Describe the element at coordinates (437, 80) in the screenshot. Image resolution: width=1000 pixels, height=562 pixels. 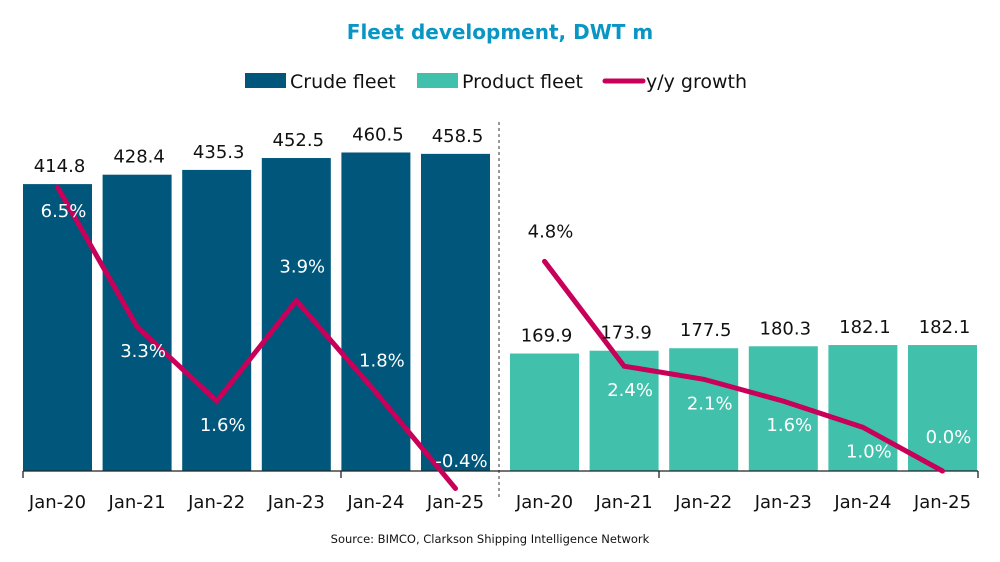
I see `legend-swatch-product` at that location.